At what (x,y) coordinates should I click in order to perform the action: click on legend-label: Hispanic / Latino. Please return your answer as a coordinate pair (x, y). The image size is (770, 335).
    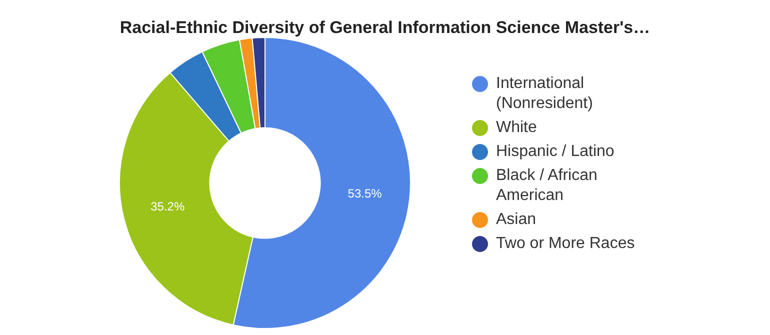
    Looking at the image, I should click on (555, 152).